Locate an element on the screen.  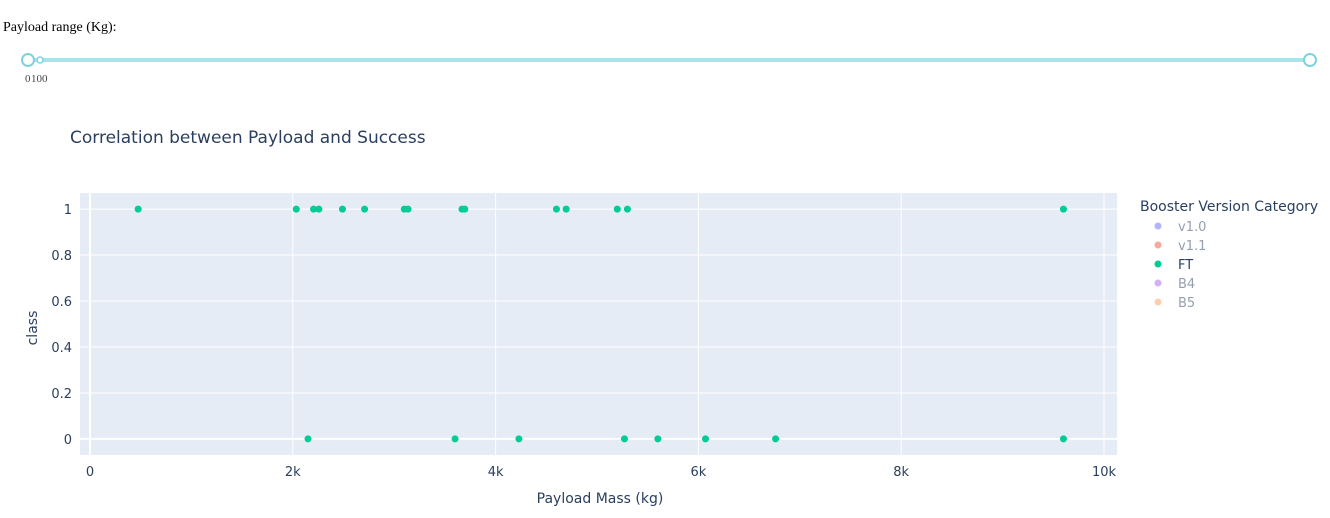
legend-item-b5: B5 is located at coordinates (1175, 303).